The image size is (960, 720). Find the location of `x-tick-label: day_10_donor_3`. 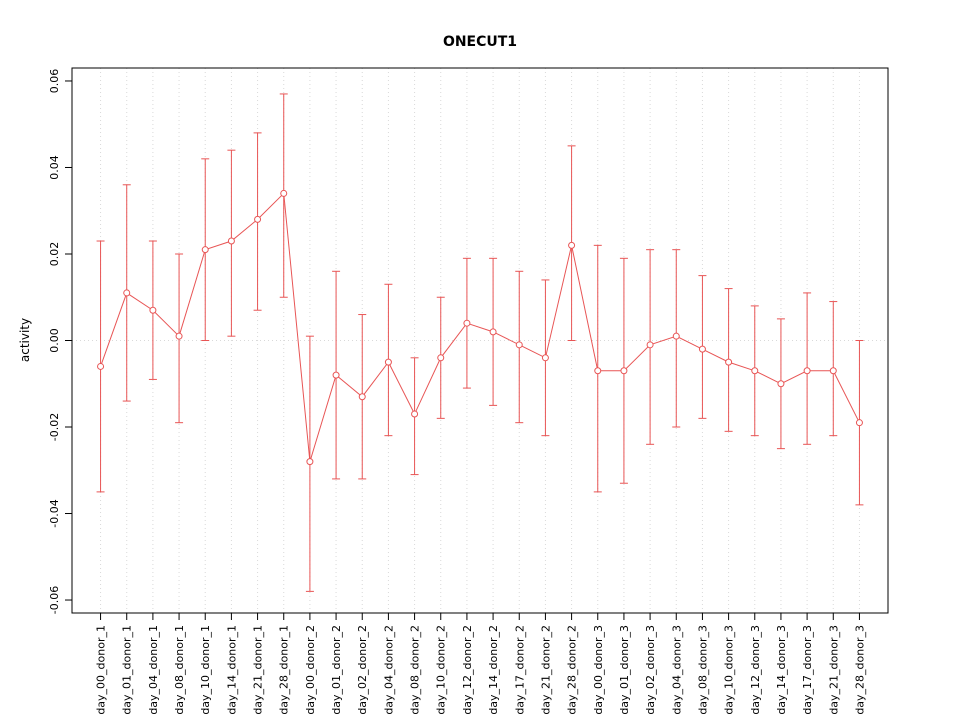

x-tick-label: day_10_donor_3 is located at coordinates (729, 670).